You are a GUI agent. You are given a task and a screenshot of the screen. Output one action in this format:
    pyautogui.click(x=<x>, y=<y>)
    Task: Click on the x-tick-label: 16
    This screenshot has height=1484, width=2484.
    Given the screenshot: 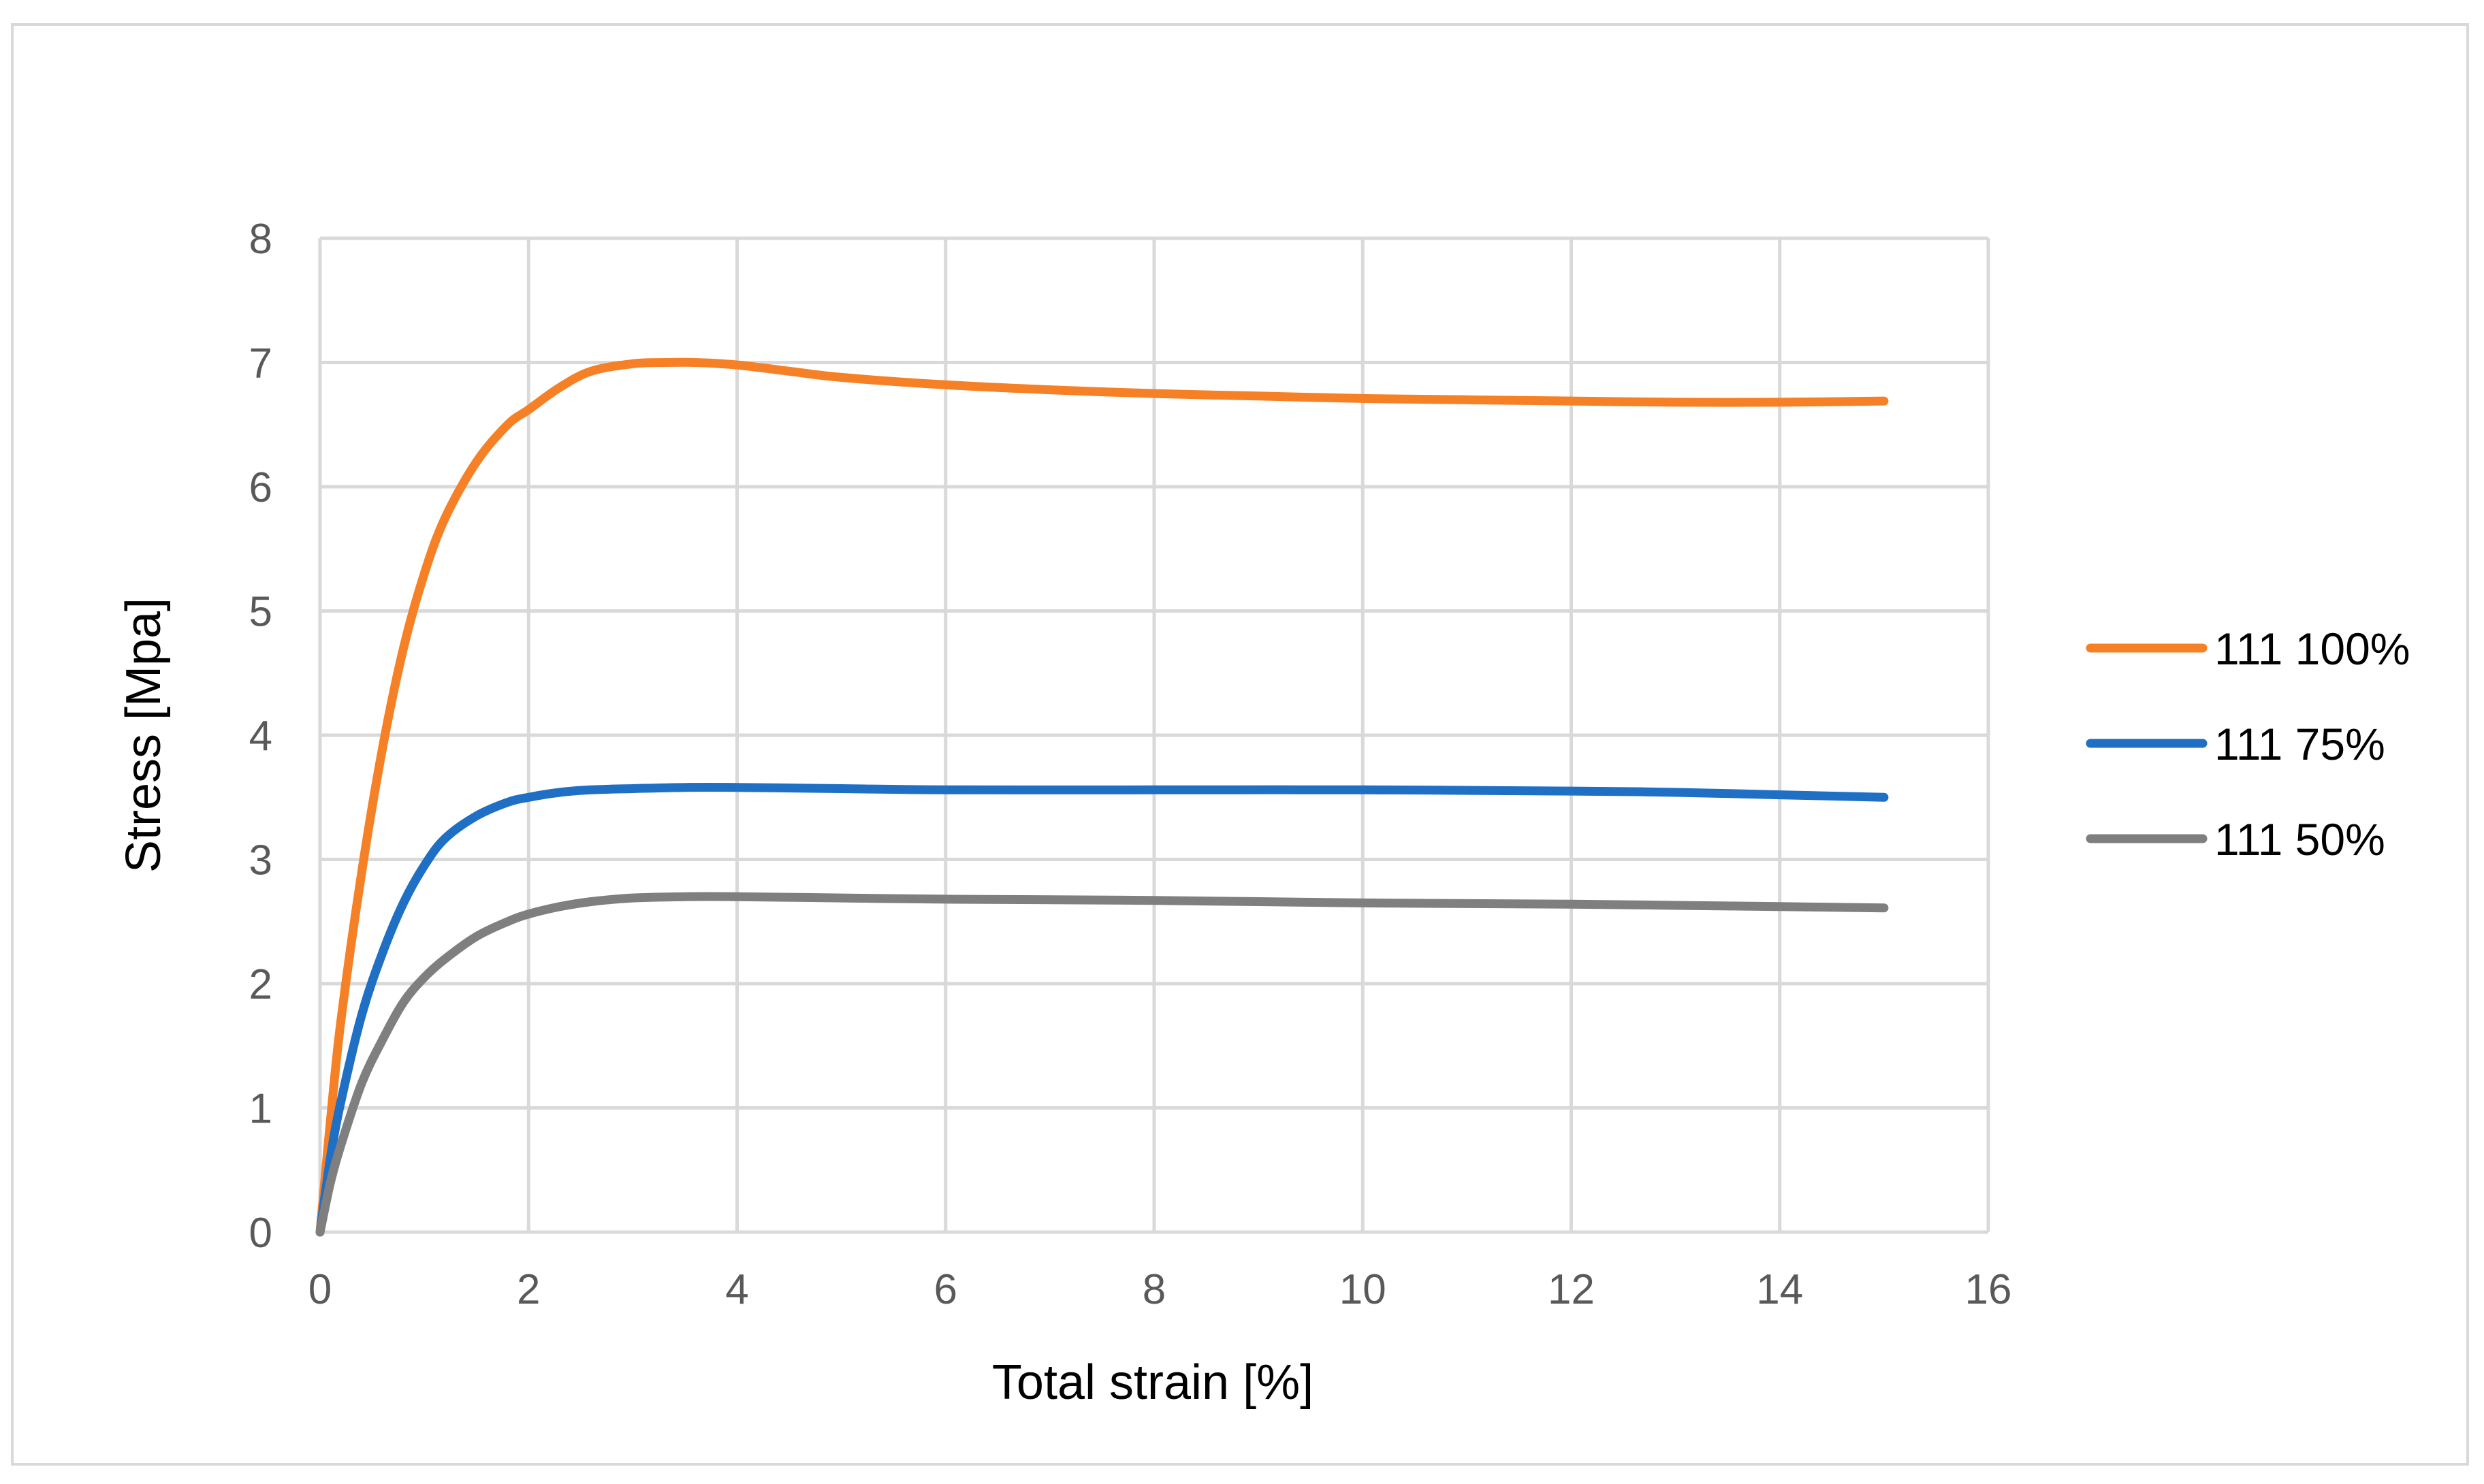 What is the action you would take?
    pyautogui.click(x=1989, y=1289)
    